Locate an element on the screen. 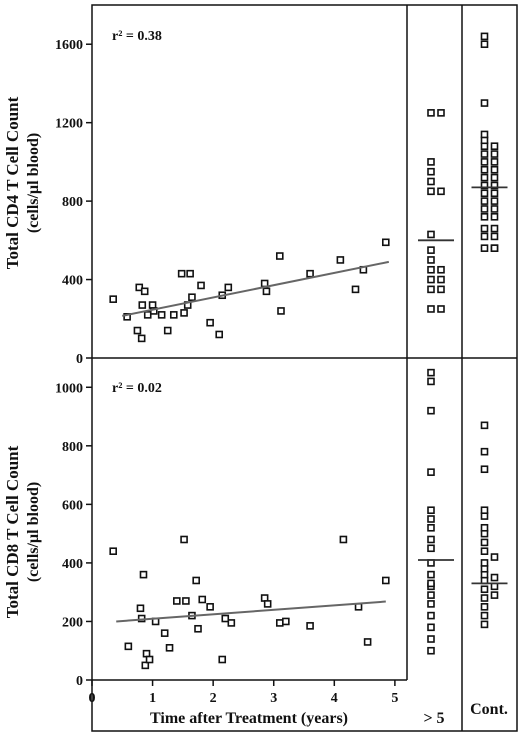  group-label-gt5: > 5 is located at coordinates (433, 718).